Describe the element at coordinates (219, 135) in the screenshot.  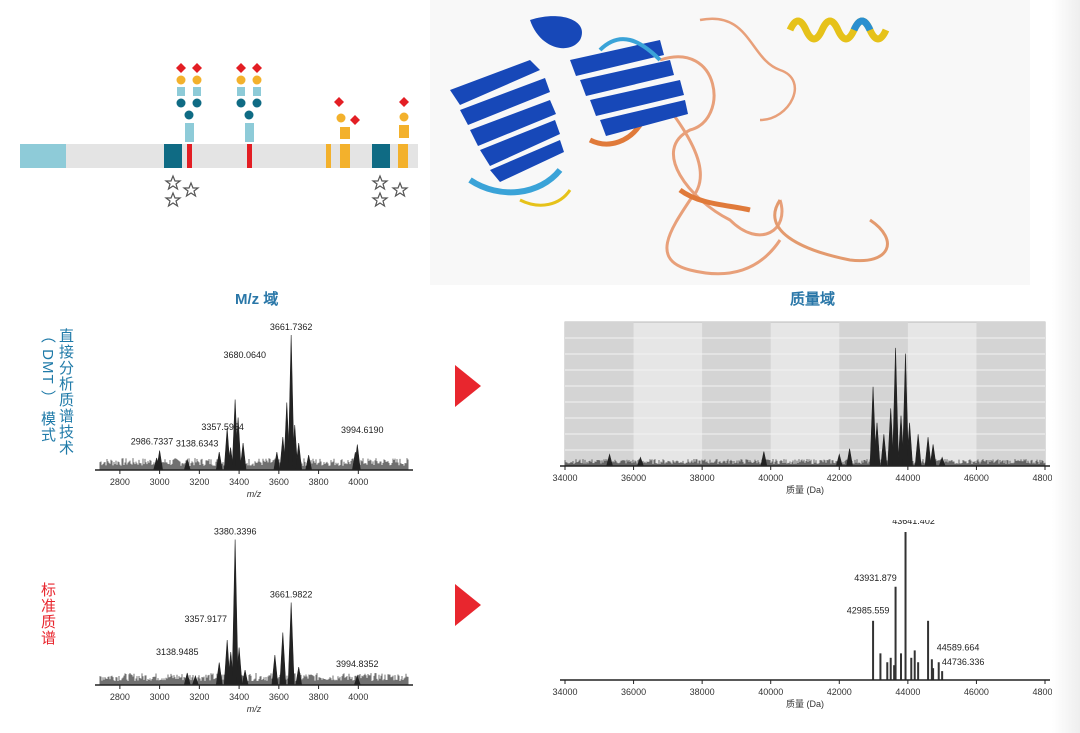
I see `protein-domain-diagram` at that location.